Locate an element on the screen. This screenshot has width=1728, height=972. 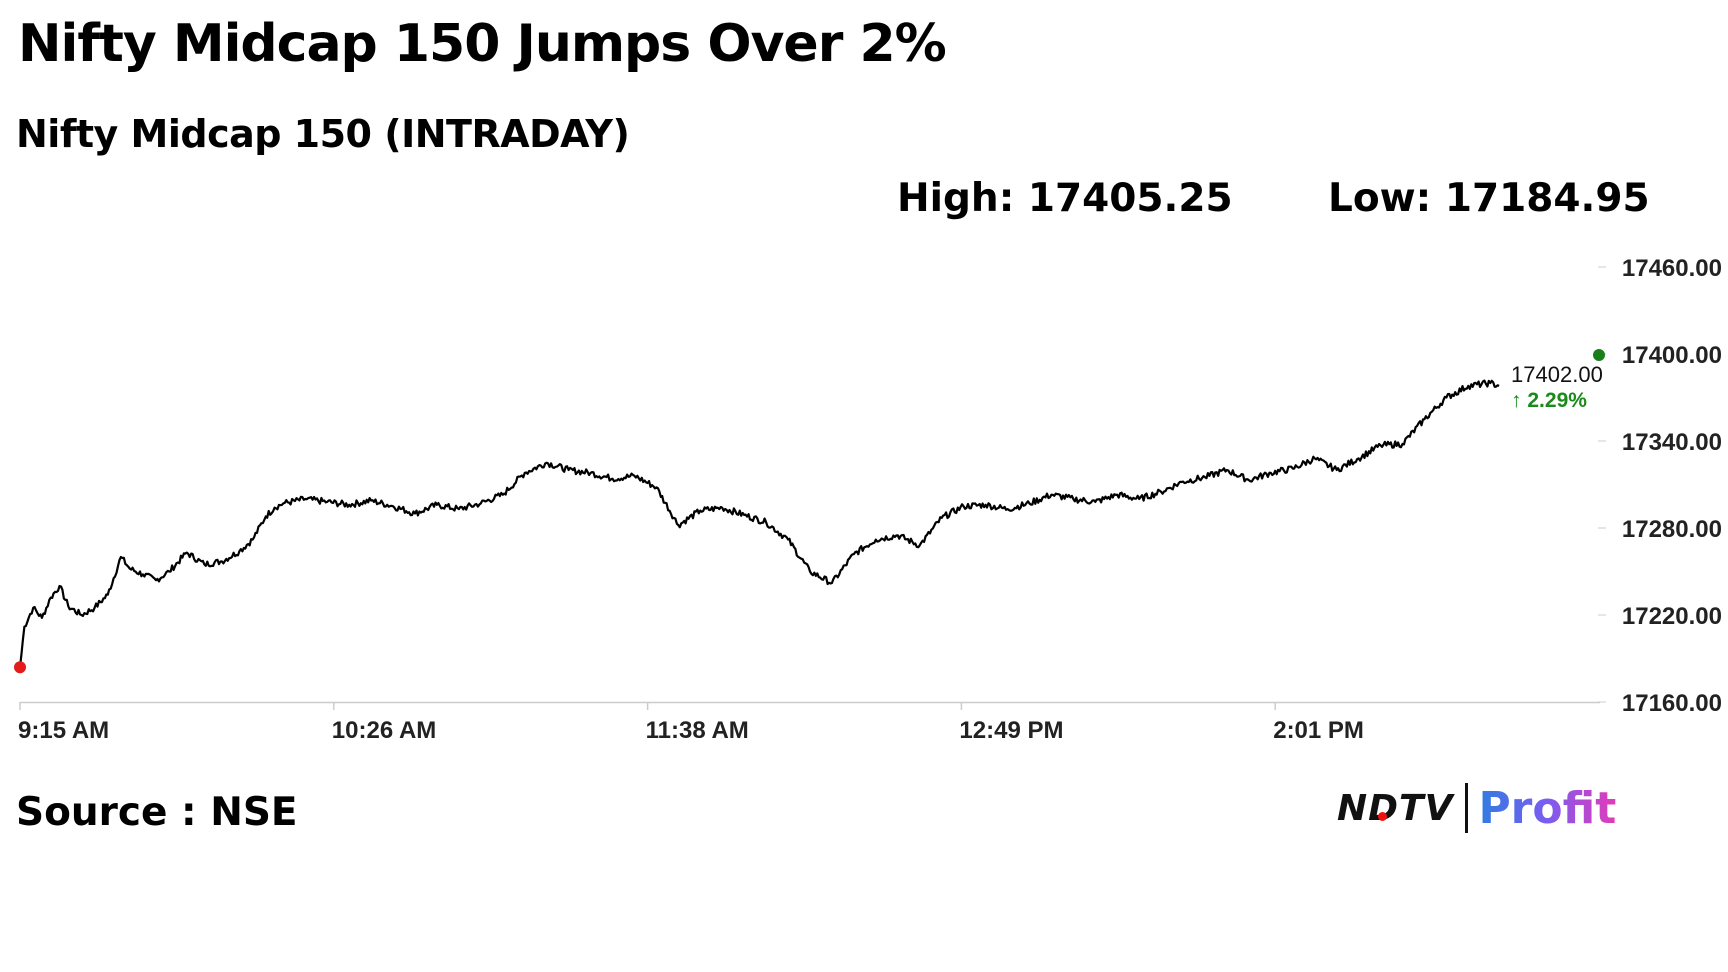
x-tick-label: 11:38 AM is located at coordinates (697, 730).